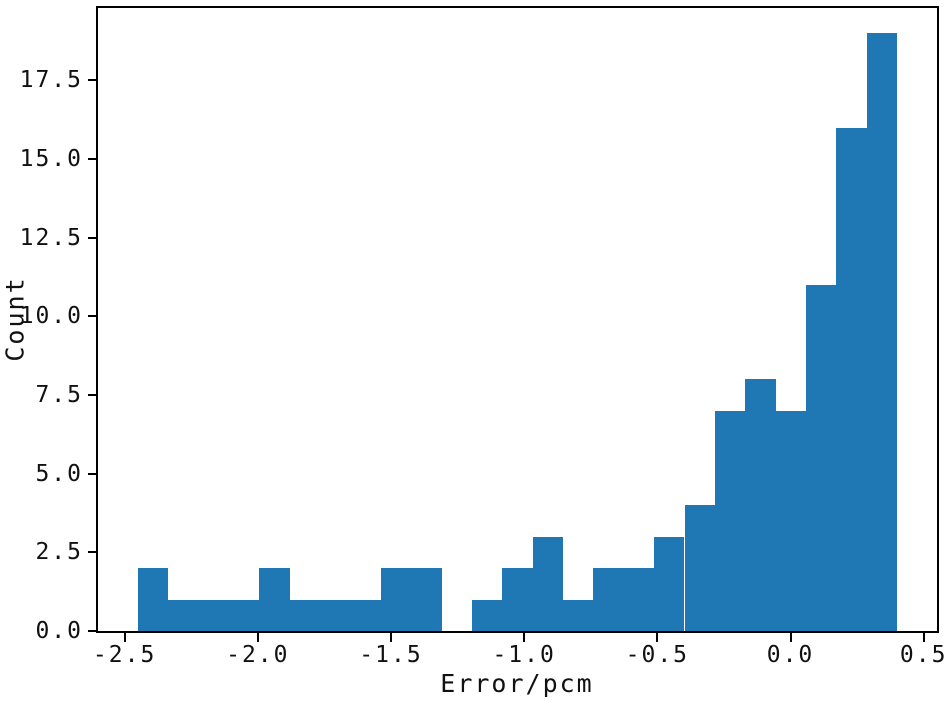 Image resolution: width=944 pixels, height=702 pixels. What do you see at coordinates (59, 631) in the screenshot?
I see `y-tick-label: 0.0` at bounding box center [59, 631].